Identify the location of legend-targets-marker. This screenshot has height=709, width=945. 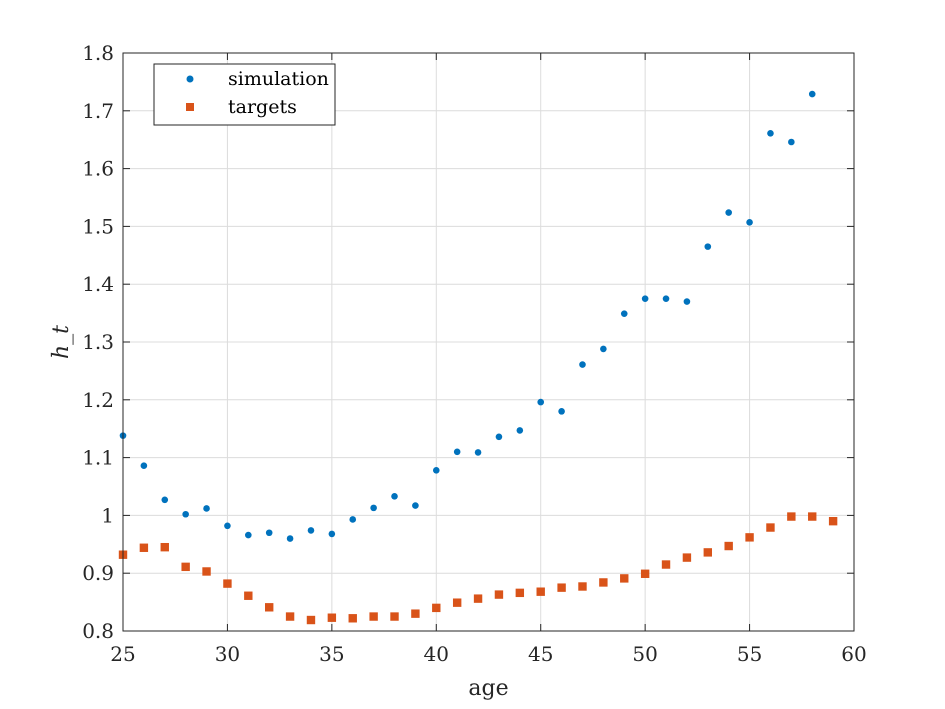
(190, 107).